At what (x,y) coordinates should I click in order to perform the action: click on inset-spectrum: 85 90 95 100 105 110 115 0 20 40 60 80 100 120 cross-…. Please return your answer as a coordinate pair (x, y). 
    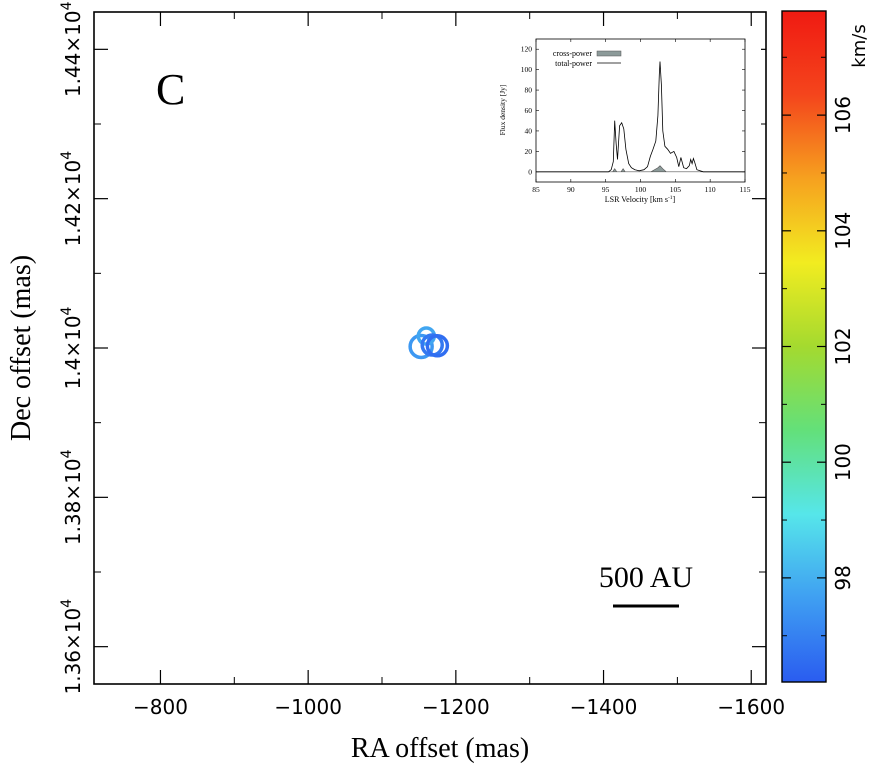
    Looking at the image, I should click on (622, 119).